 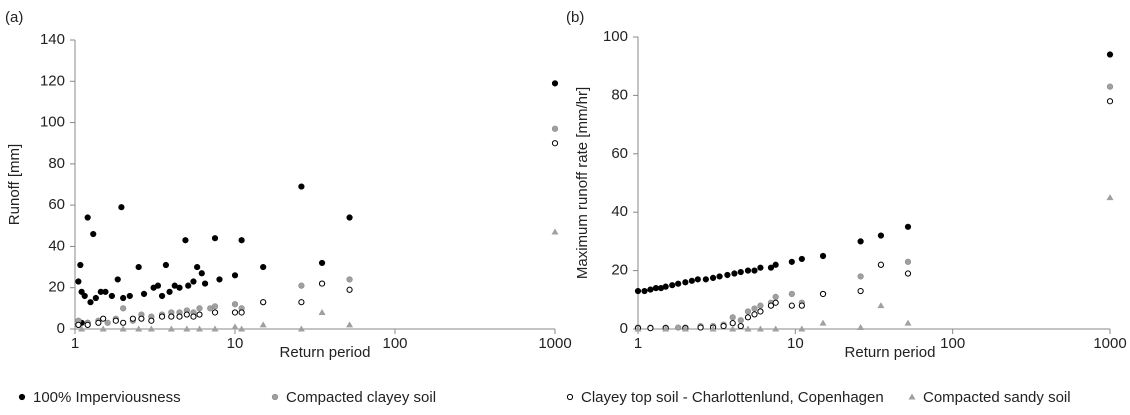 What do you see at coordinates (638, 343) in the screenshot?
I see `x-tick-label: 1` at bounding box center [638, 343].